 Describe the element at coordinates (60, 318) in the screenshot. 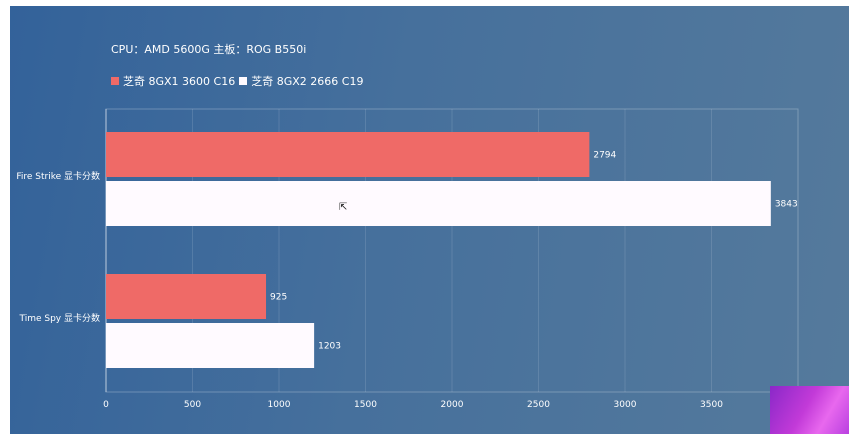

I see `category-label: Time Spy 显卡分数` at that location.